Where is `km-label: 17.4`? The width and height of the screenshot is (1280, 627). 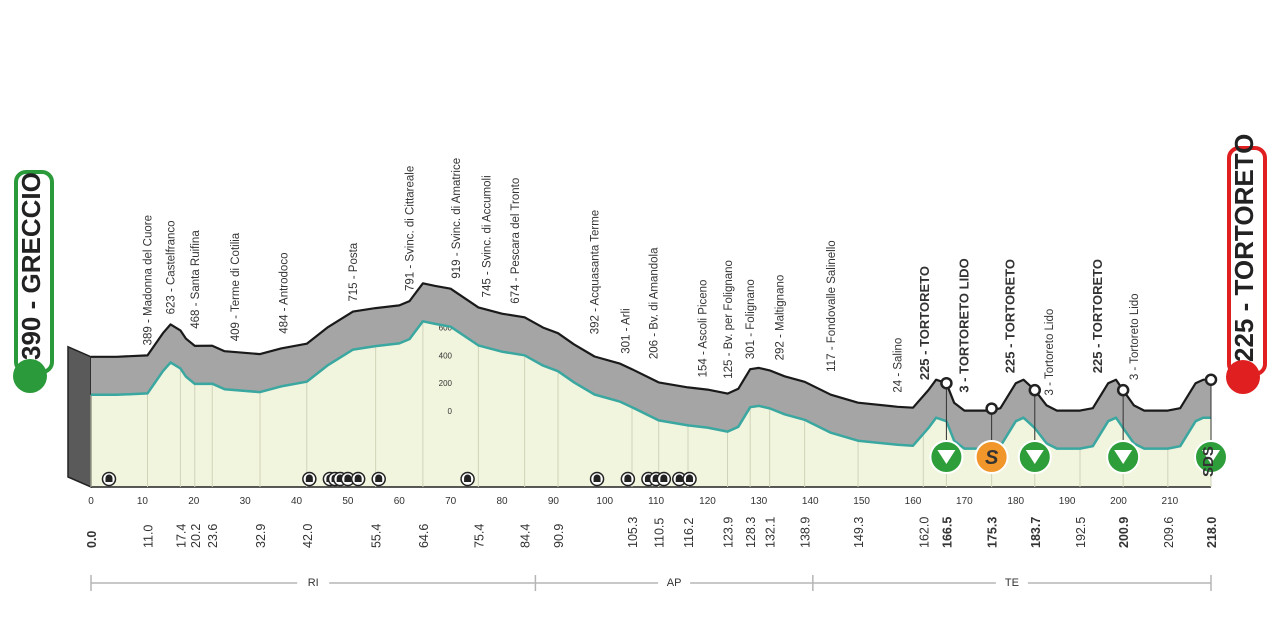
km-label: 17.4 is located at coordinates (181, 536).